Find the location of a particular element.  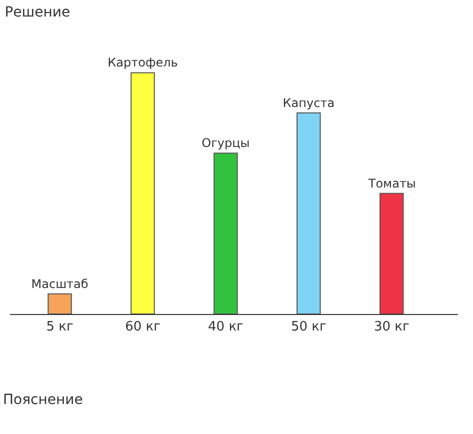

data-label: 30 кг is located at coordinates (392, 327).